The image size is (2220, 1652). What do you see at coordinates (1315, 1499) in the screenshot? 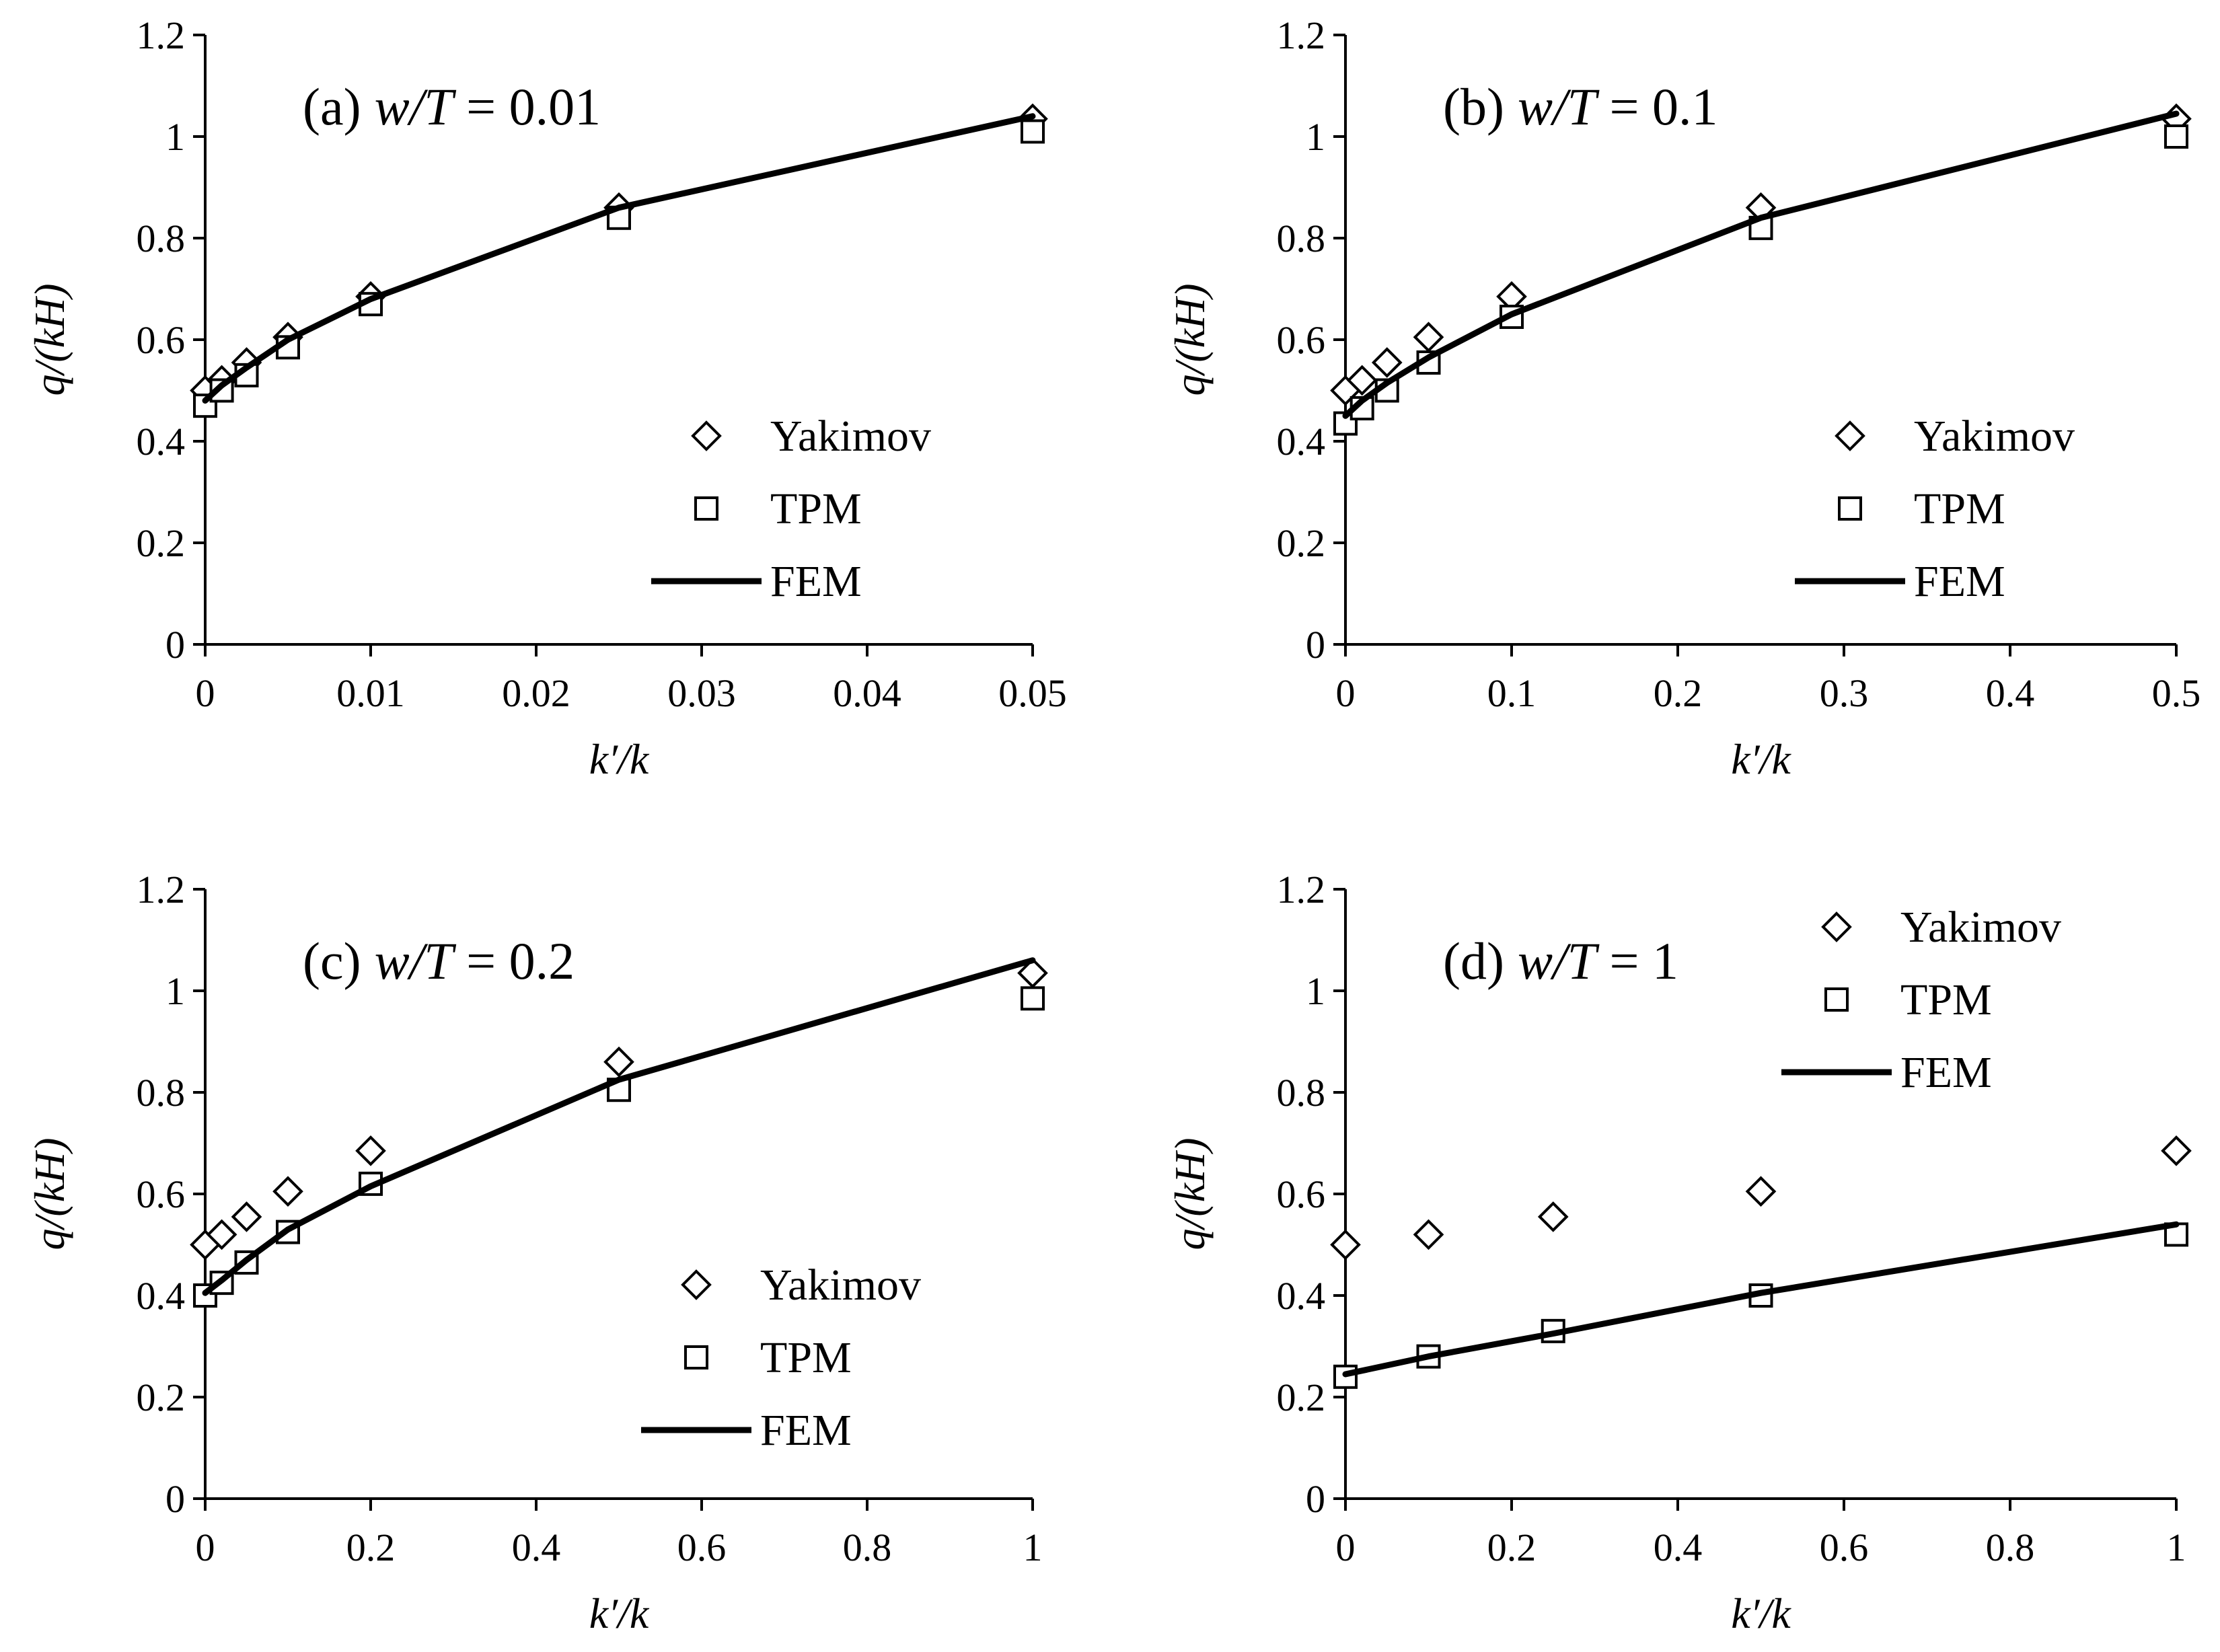
I see `y-tick-label: 0` at bounding box center [1315, 1499].